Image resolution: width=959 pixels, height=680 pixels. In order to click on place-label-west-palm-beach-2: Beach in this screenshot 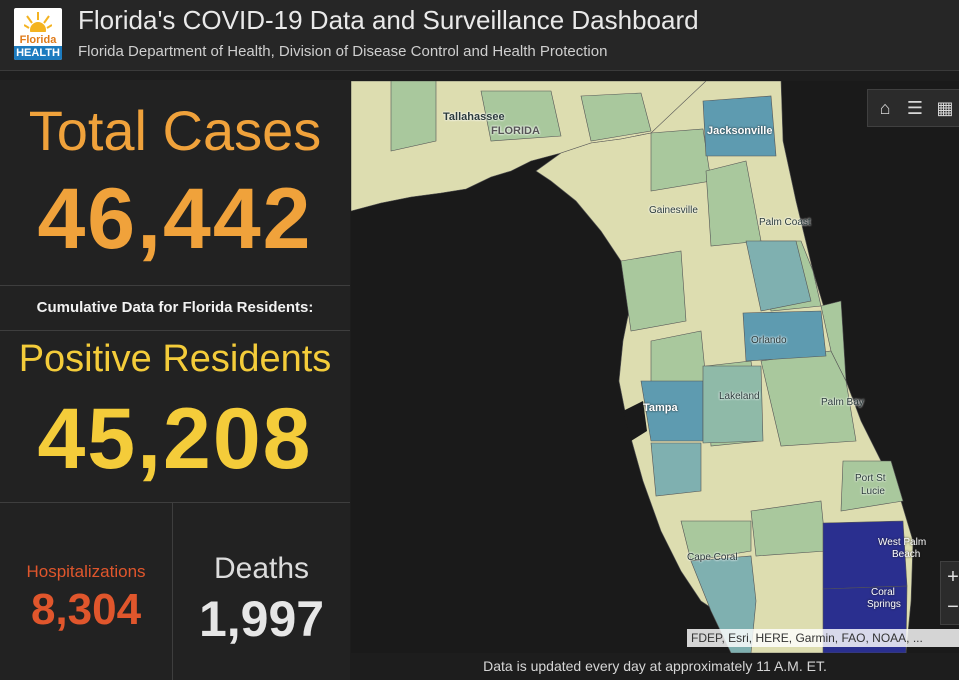, I will do `click(906, 554)`.